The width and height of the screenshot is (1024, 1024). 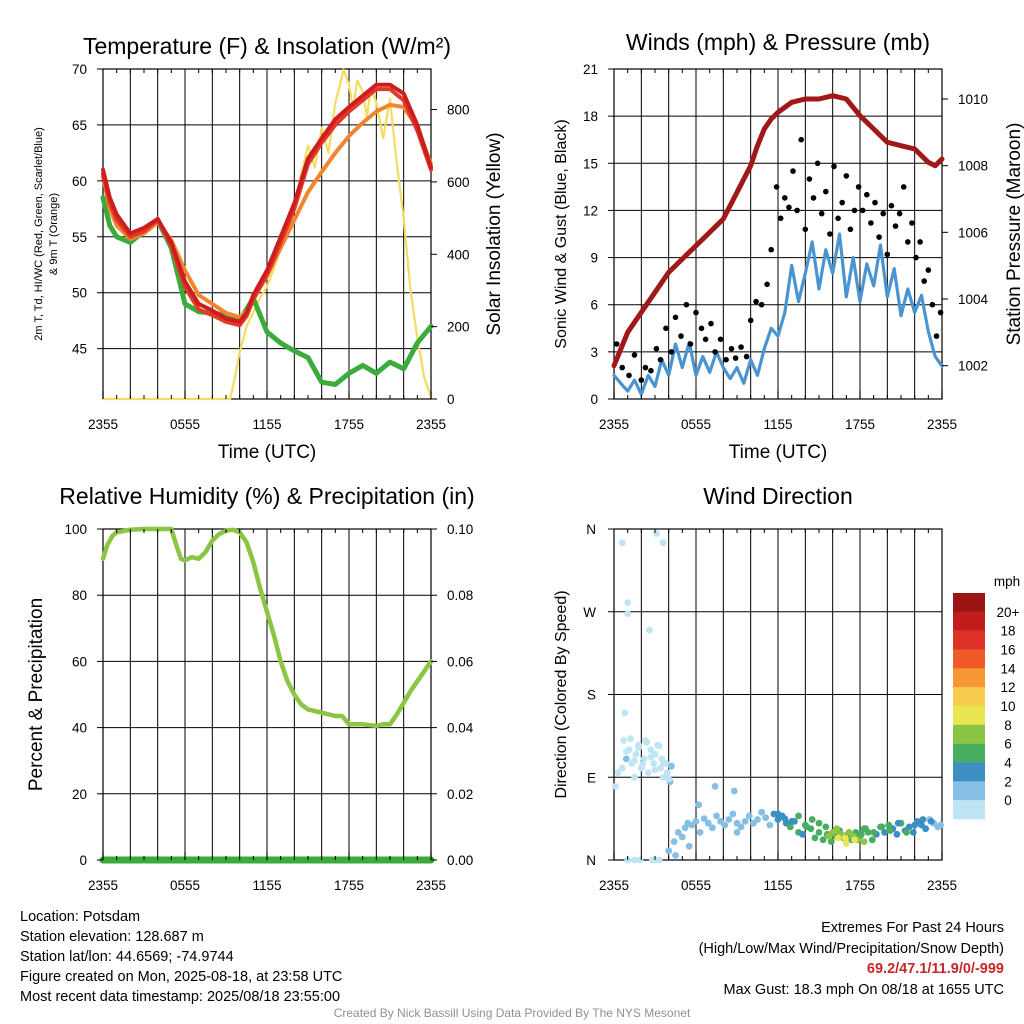 What do you see at coordinates (79, 69) in the screenshot?
I see `temperature-ytick-label: 70` at bounding box center [79, 69].